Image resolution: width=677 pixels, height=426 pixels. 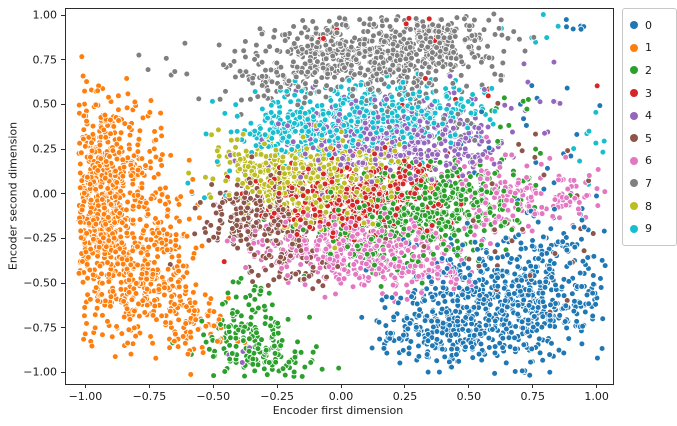 I want to click on legend-label-7: 7, so click(x=648, y=183).